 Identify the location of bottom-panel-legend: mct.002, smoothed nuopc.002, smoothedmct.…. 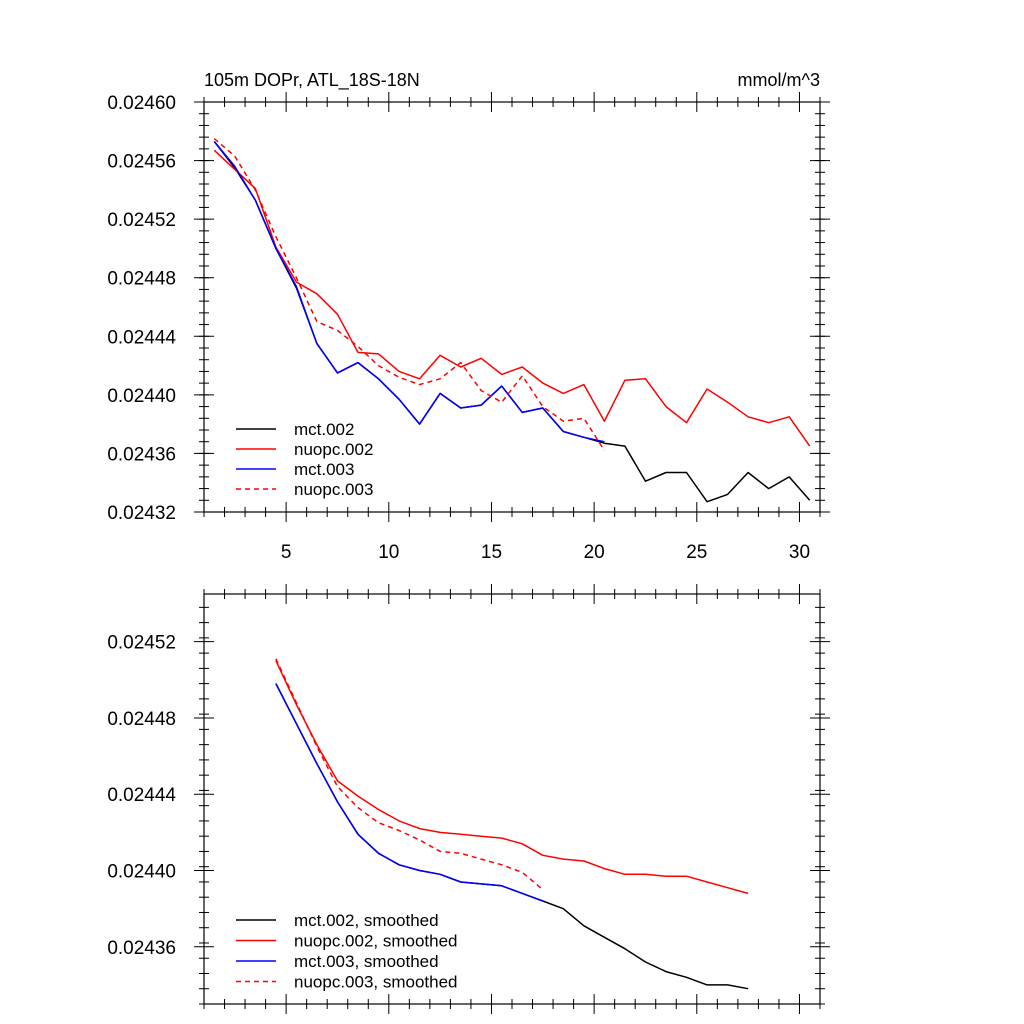
(347, 951).